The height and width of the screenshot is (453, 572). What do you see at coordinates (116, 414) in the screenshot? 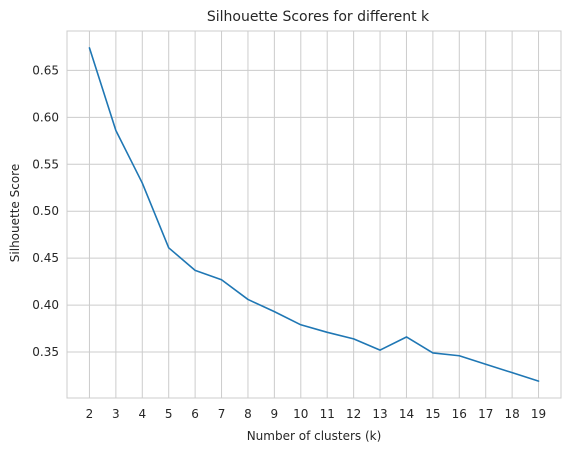
I see `x-tick-label: 3` at bounding box center [116, 414].